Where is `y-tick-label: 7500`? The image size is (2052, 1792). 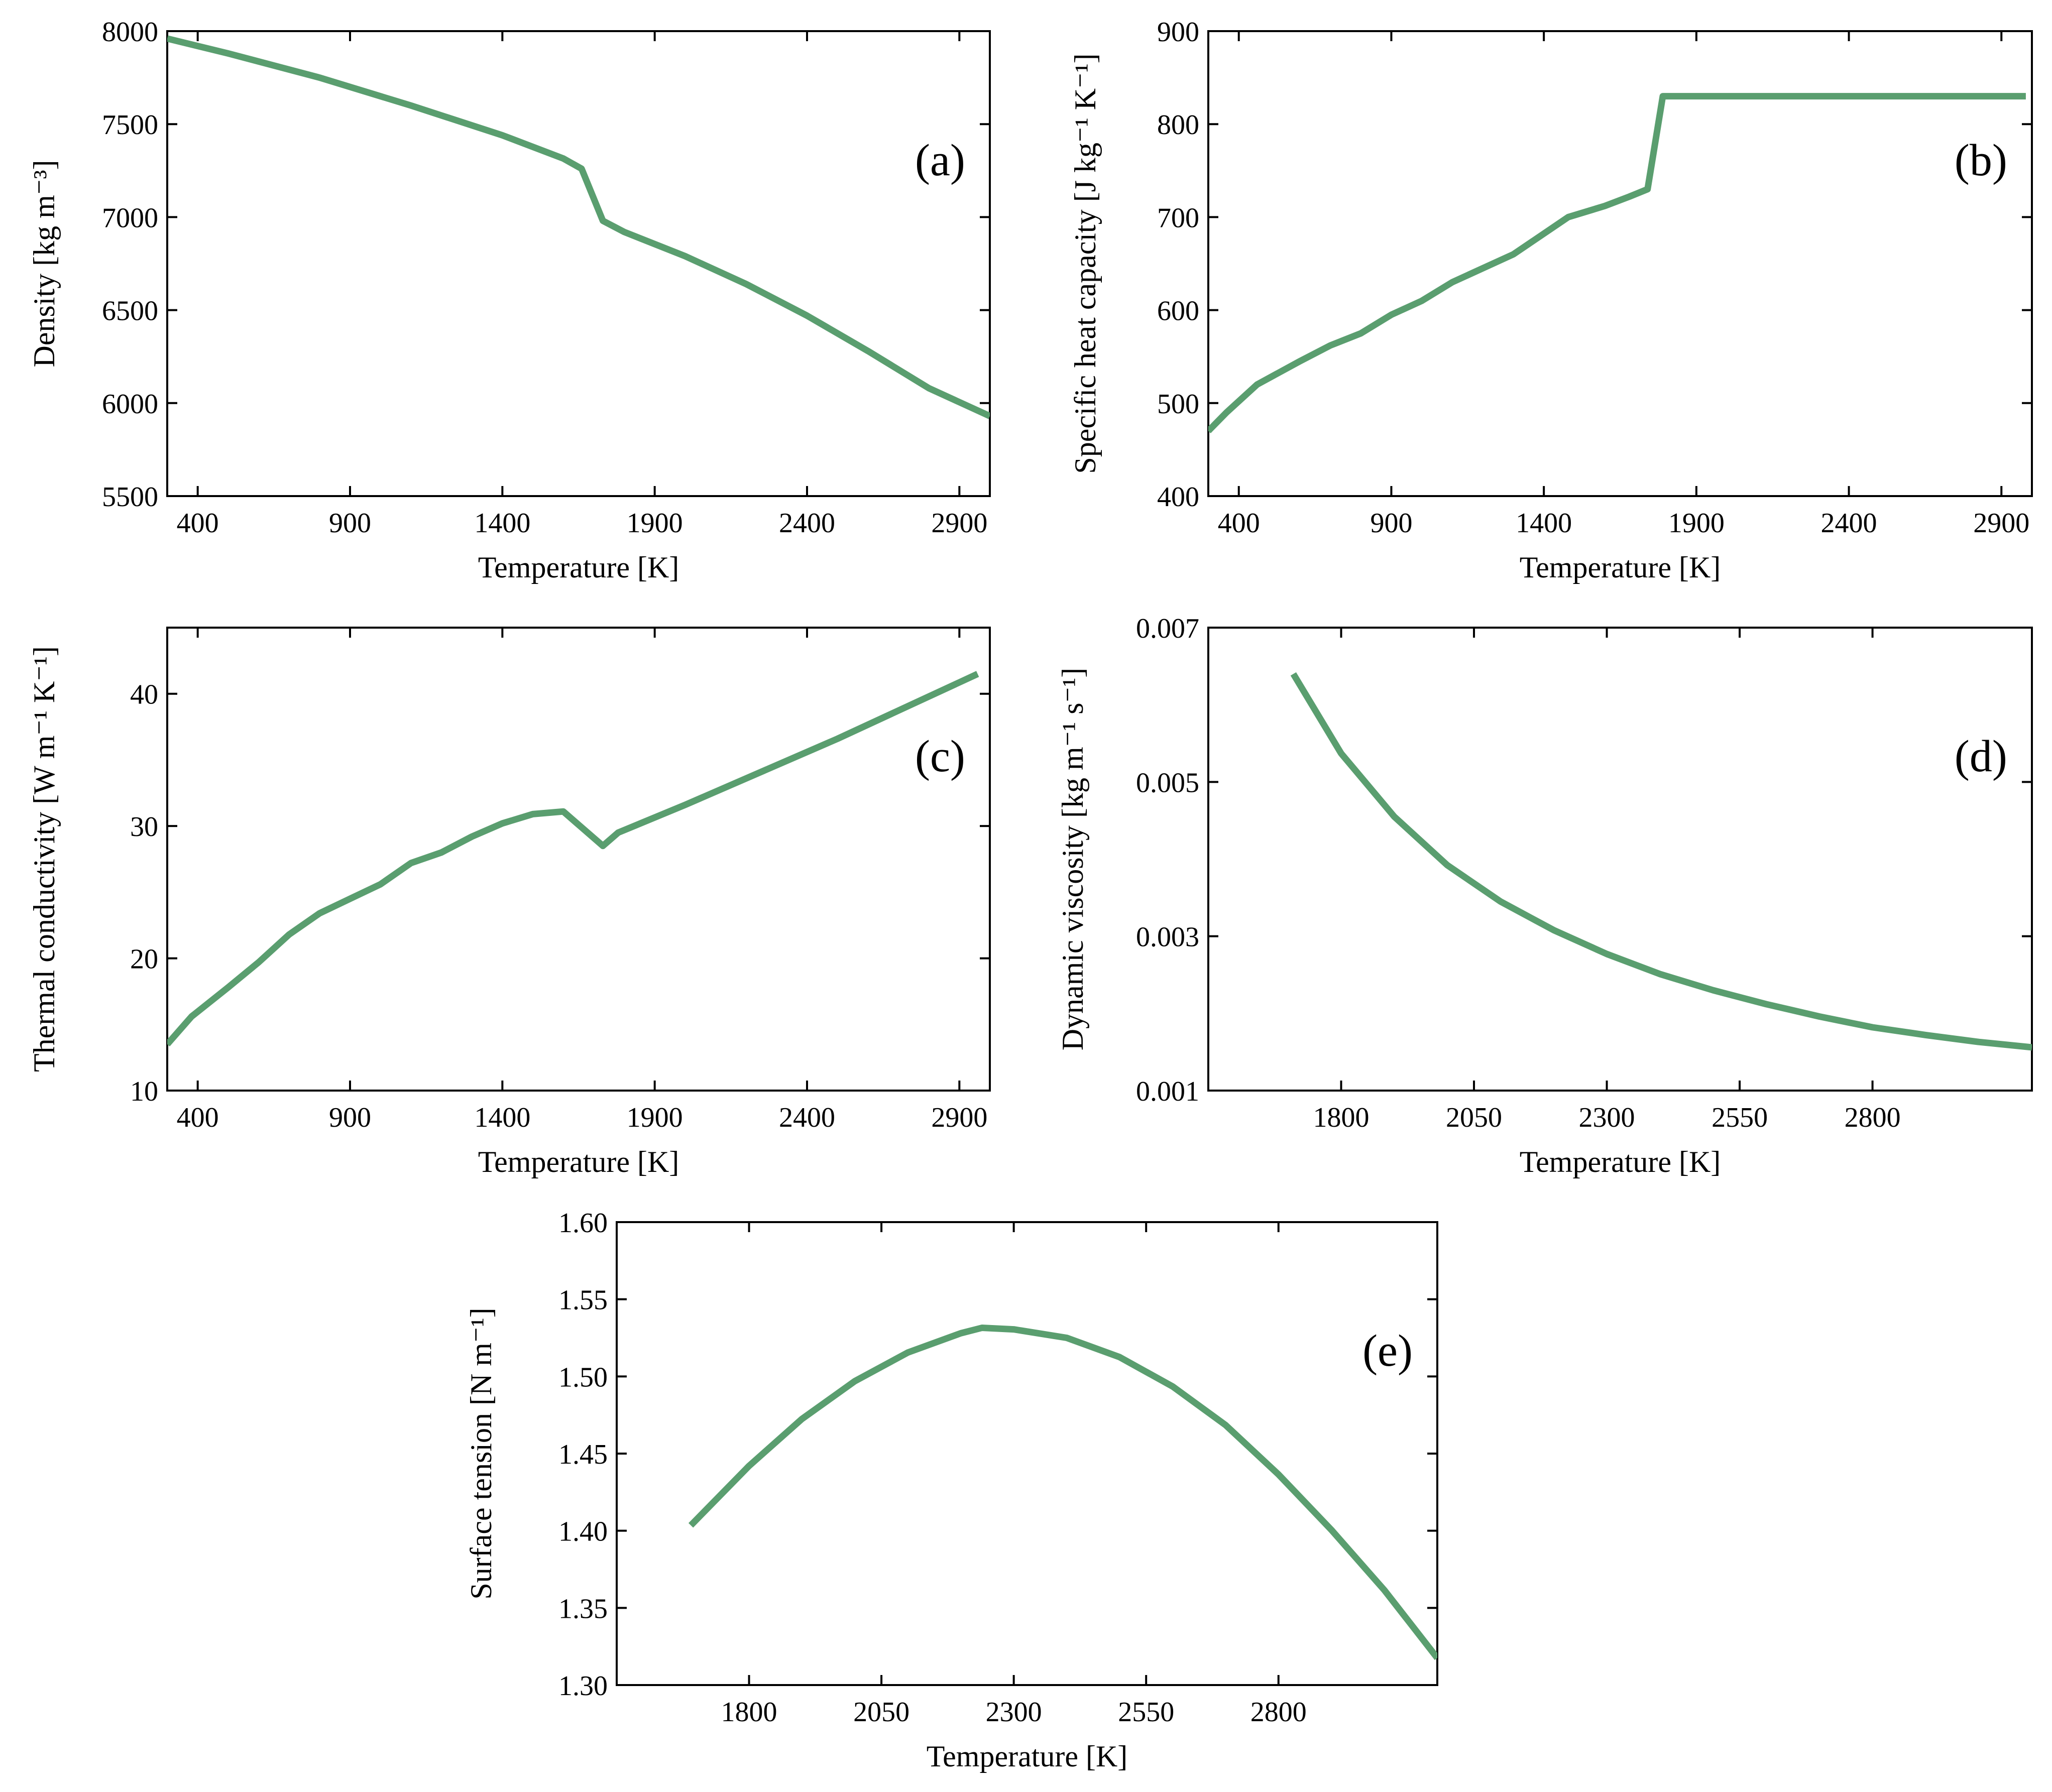
y-tick-label: 7500 is located at coordinates (130, 125).